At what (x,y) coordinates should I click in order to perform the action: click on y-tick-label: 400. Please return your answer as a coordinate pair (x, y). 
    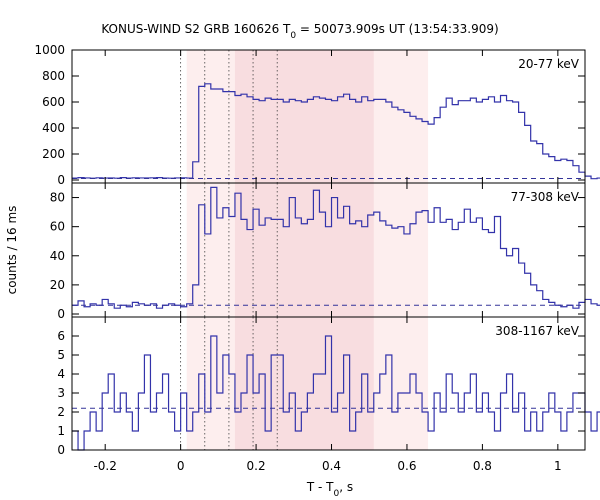
    Looking at the image, I should click on (53, 128).